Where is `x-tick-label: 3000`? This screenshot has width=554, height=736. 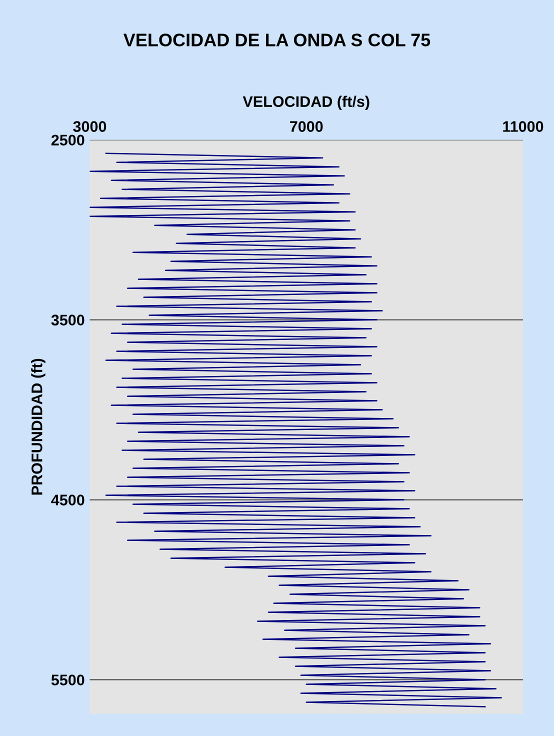
x-tick-label: 3000 is located at coordinates (89, 126).